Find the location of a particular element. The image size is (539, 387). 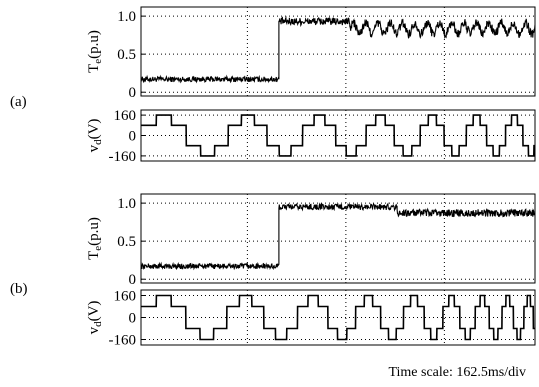

panel-2: 160 0 -160 vd(V) is located at coordinates (311, 136).